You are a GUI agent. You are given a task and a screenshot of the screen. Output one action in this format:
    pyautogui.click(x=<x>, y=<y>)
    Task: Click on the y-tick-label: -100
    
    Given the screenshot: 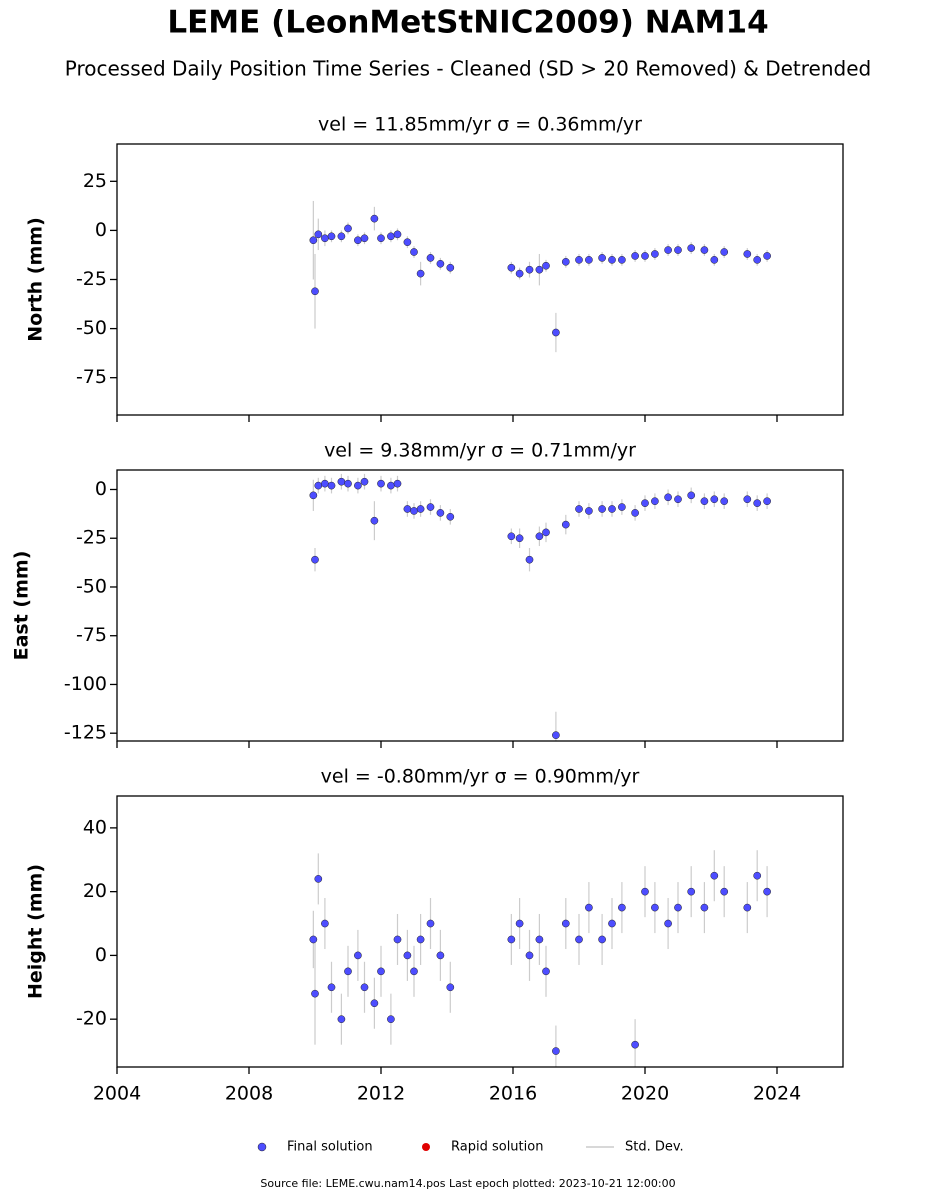 What is the action you would take?
    pyautogui.click(x=85, y=684)
    